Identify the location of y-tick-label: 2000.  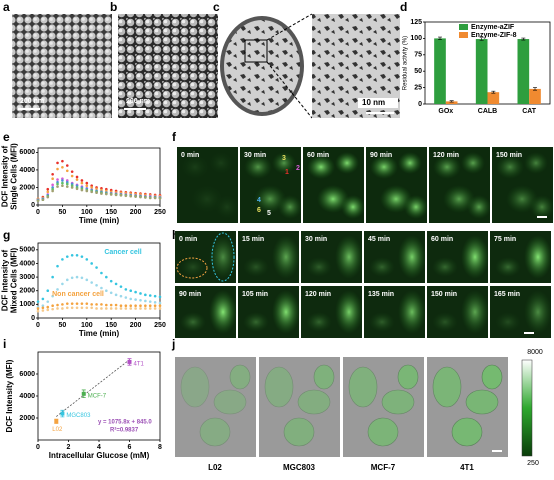
(27, 291).